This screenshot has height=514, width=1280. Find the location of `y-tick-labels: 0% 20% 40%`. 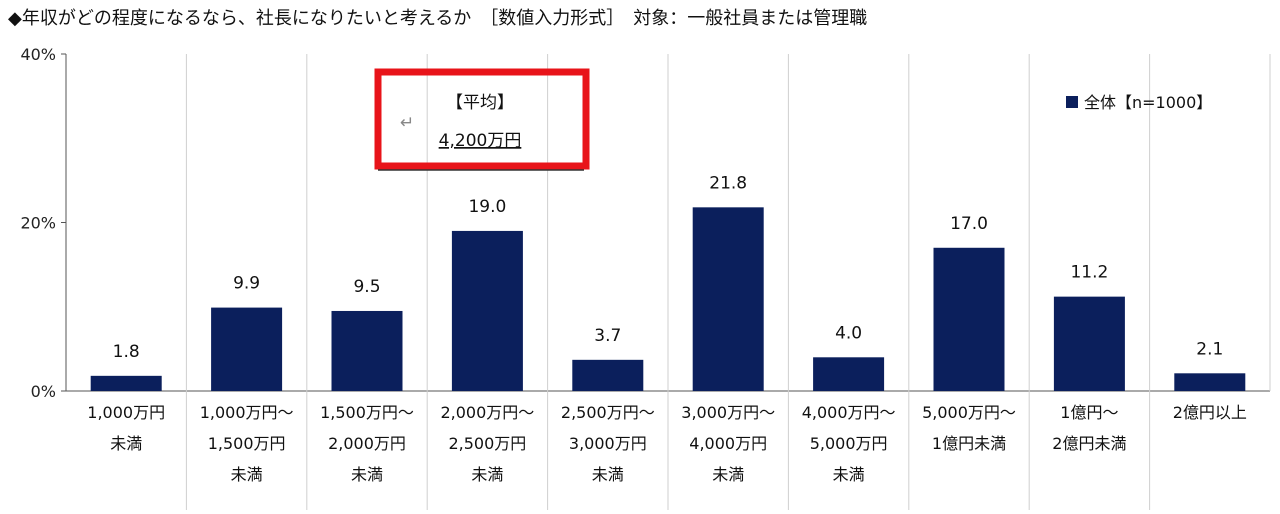

y-tick-labels: 0% 20% 40% is located at coordinates (43, 223).